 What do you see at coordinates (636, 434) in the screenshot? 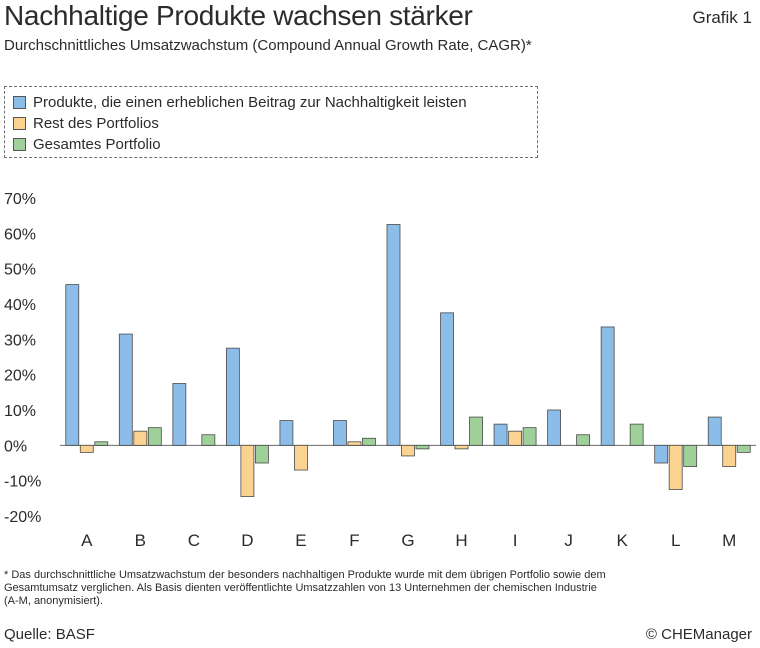
I see `bar-total-K` at bounding box center [636, 434].